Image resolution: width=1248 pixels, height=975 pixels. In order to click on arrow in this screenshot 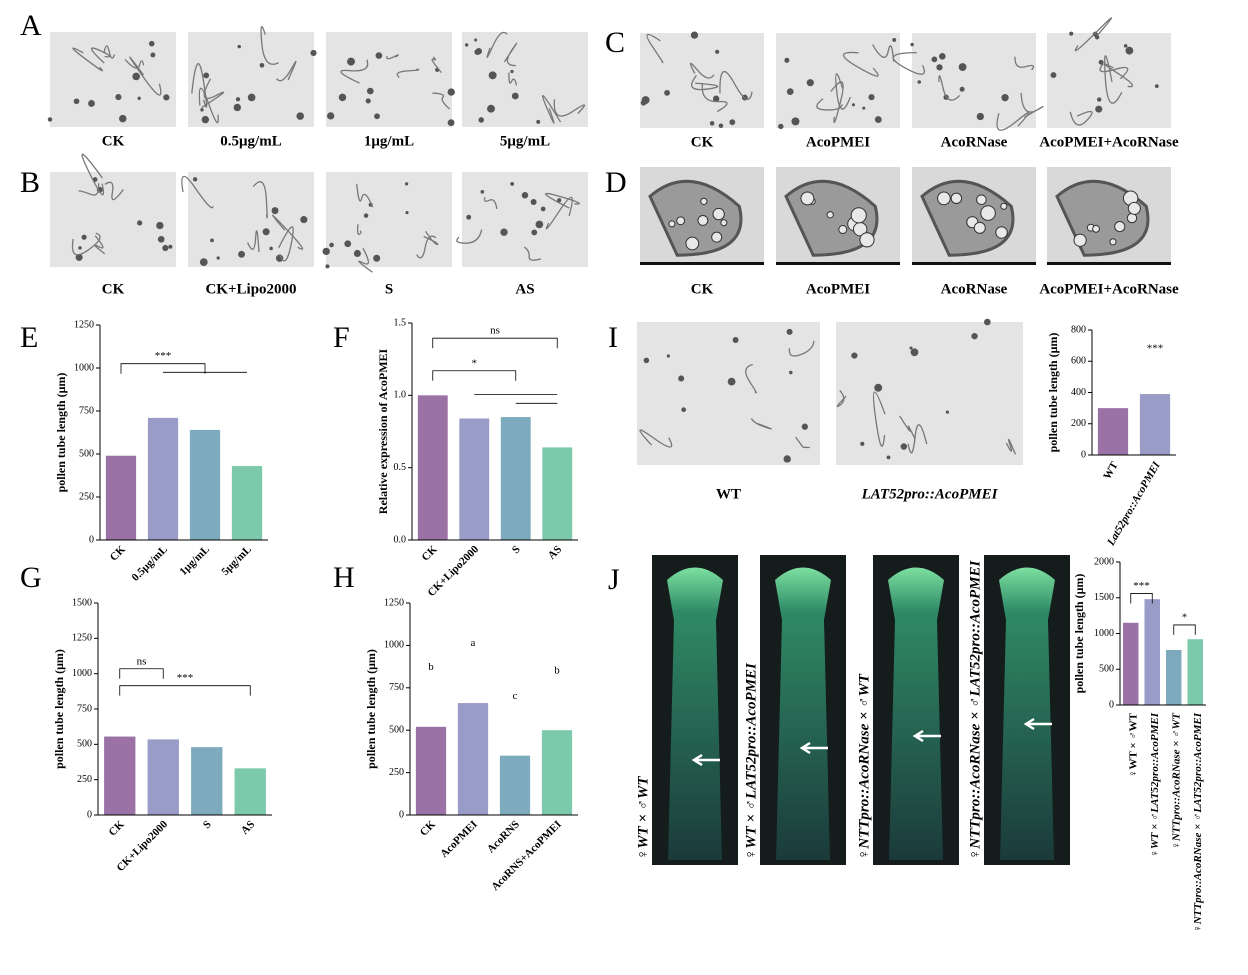, I will do `click(926, 736)`.